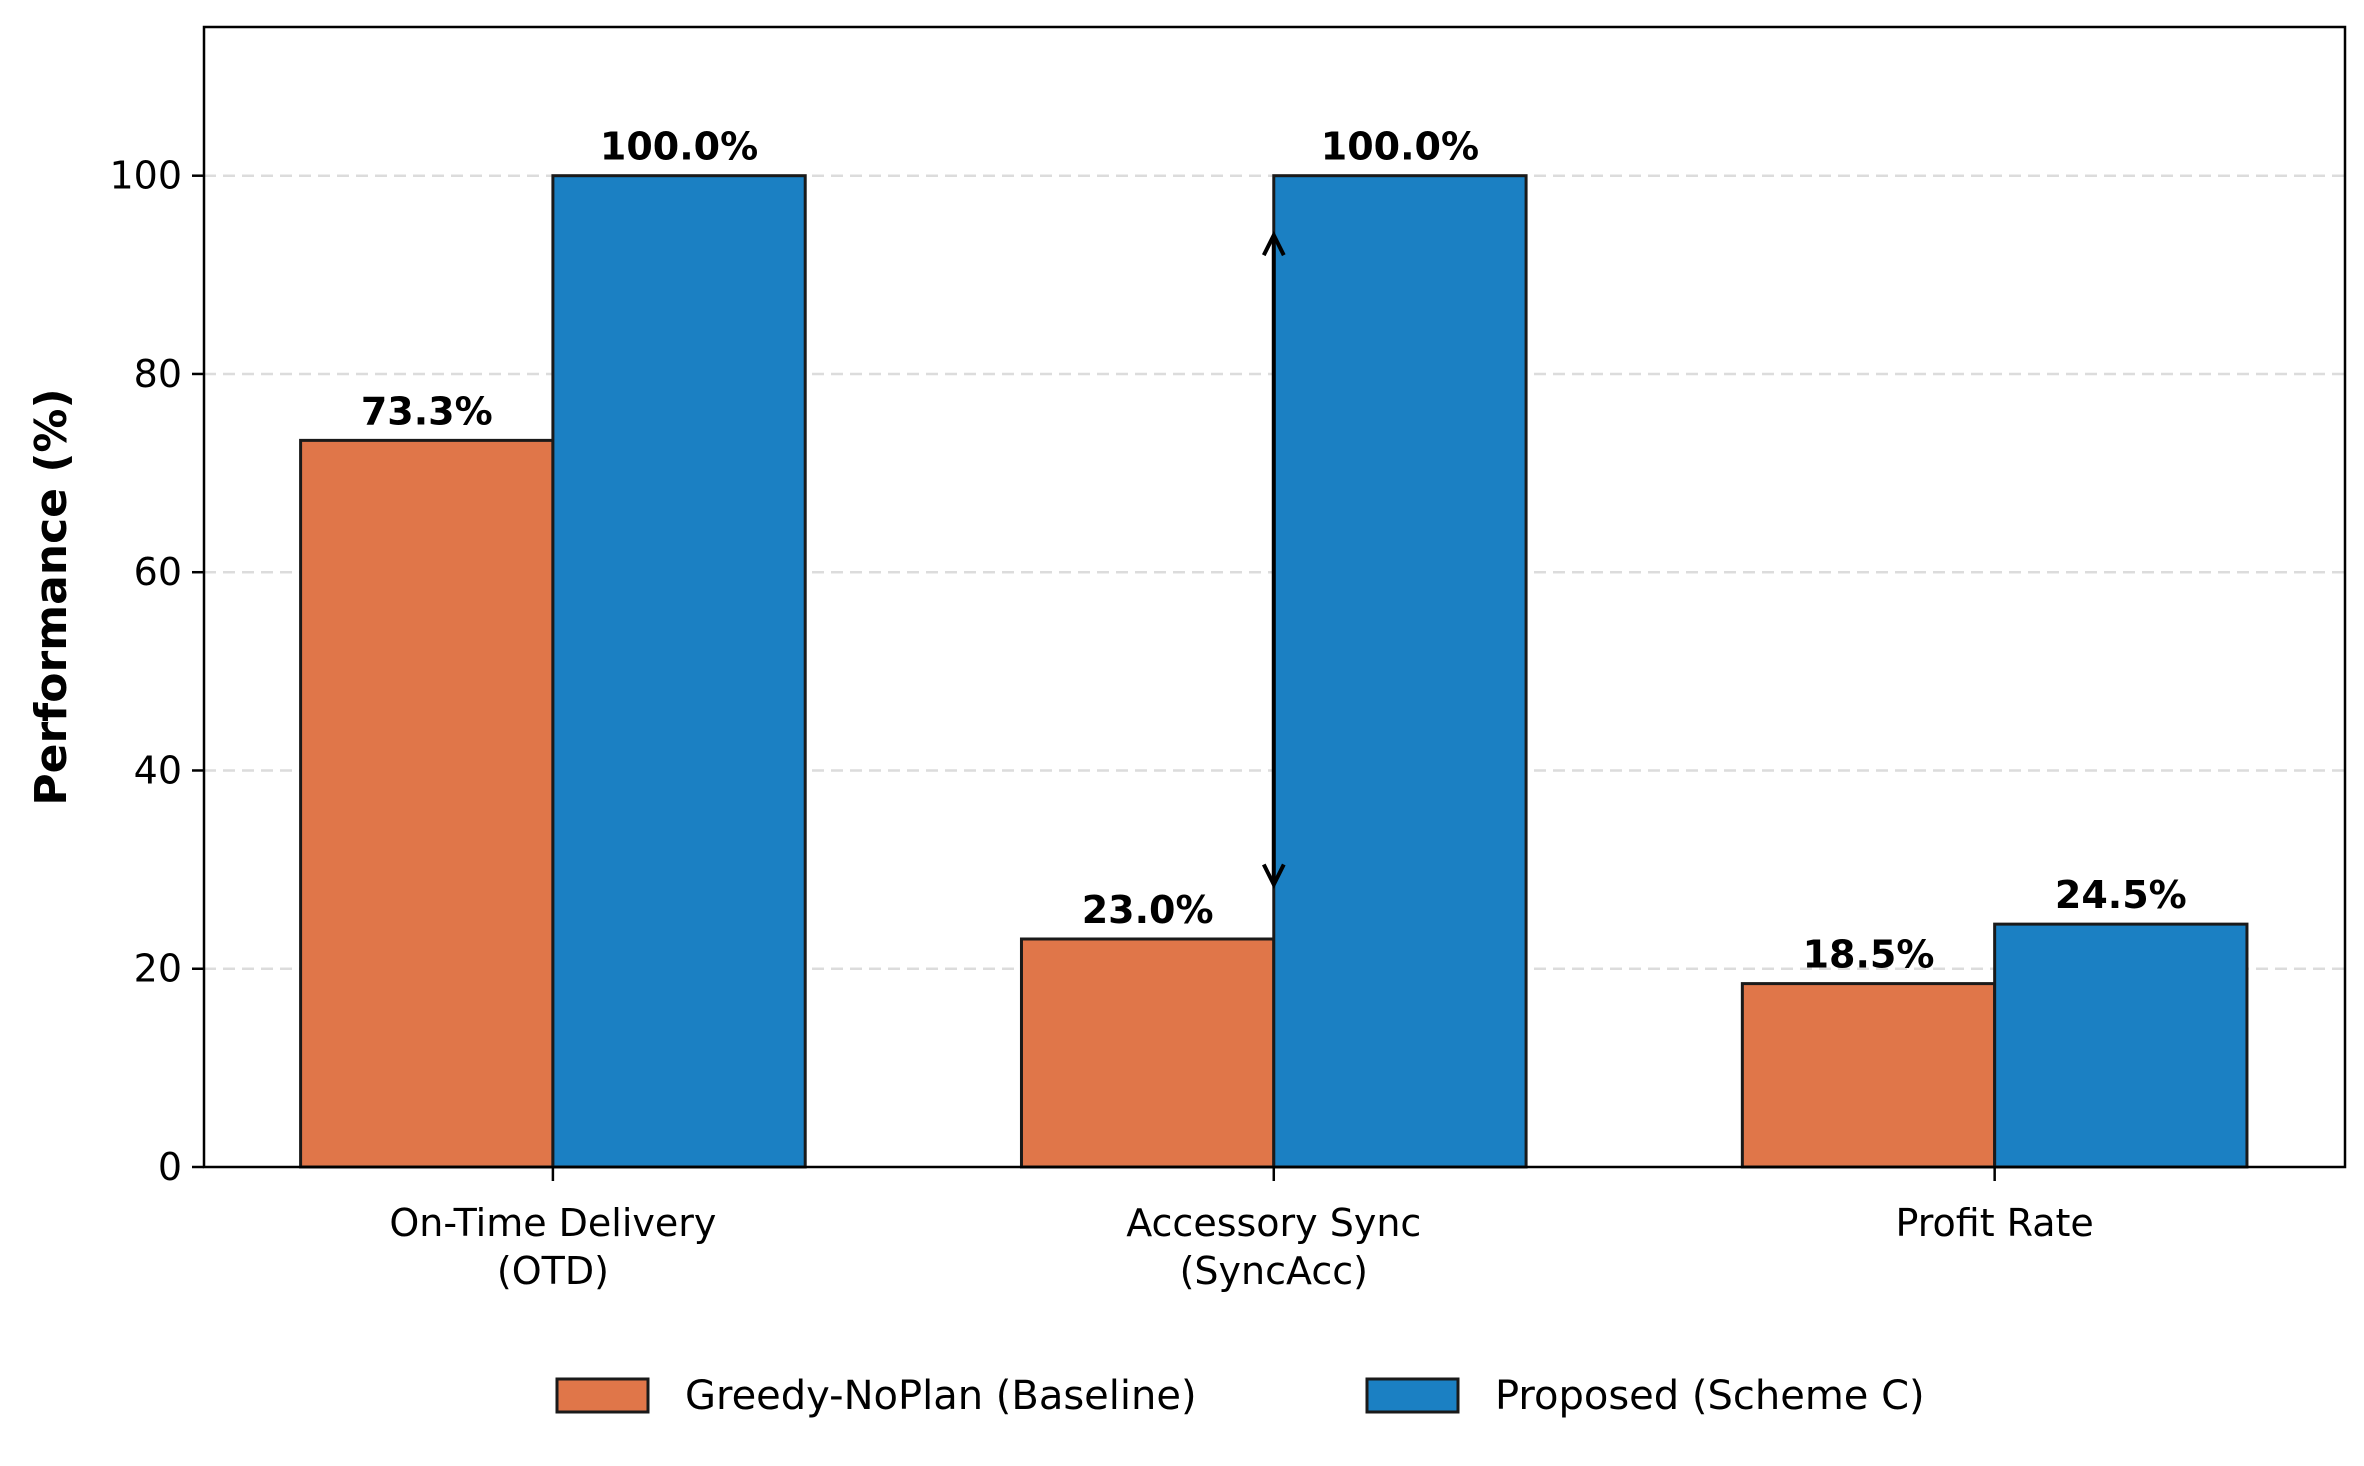  I want to click on arrow-head-up, so click(1273, 243).